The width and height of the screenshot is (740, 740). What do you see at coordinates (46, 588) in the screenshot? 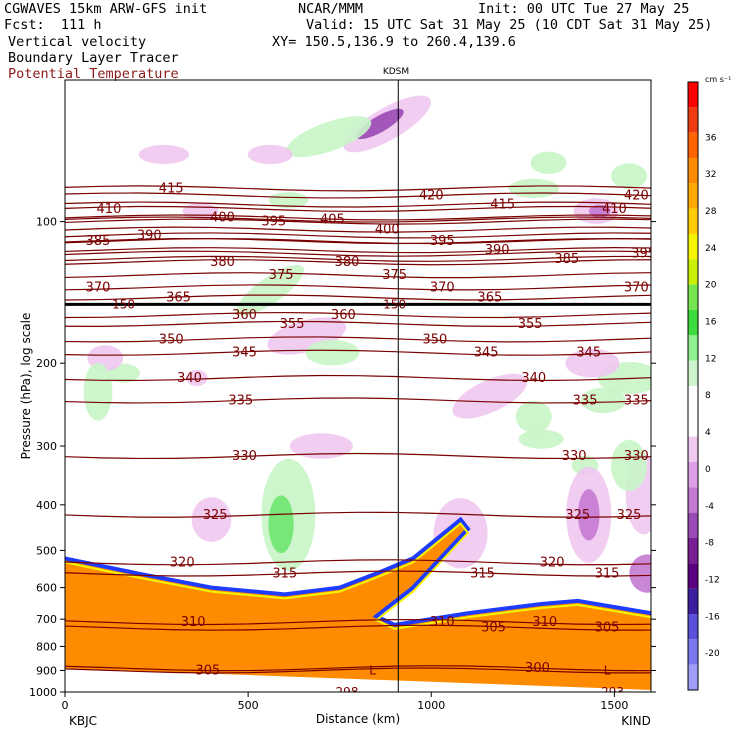
I see `y-tick-label: 600` at bounding box center [46, 588].